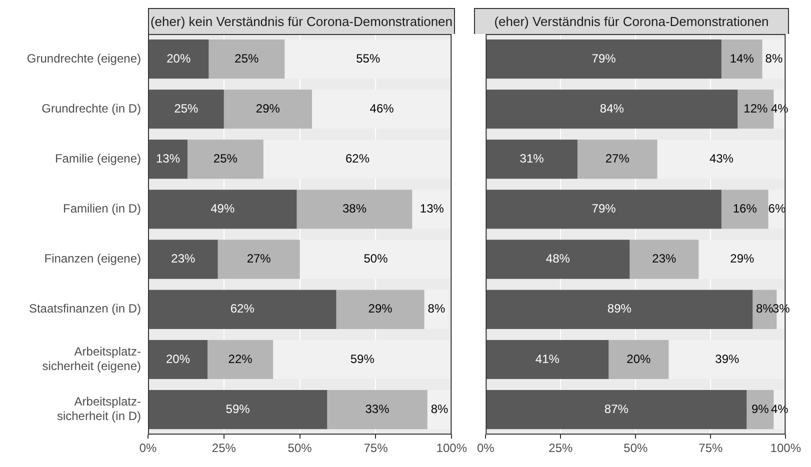 The height and width of the screenshot is (467, 811). Describe the element at coordinates (619, 309) in the screenshot. I see `data-label: 89%` at that location.